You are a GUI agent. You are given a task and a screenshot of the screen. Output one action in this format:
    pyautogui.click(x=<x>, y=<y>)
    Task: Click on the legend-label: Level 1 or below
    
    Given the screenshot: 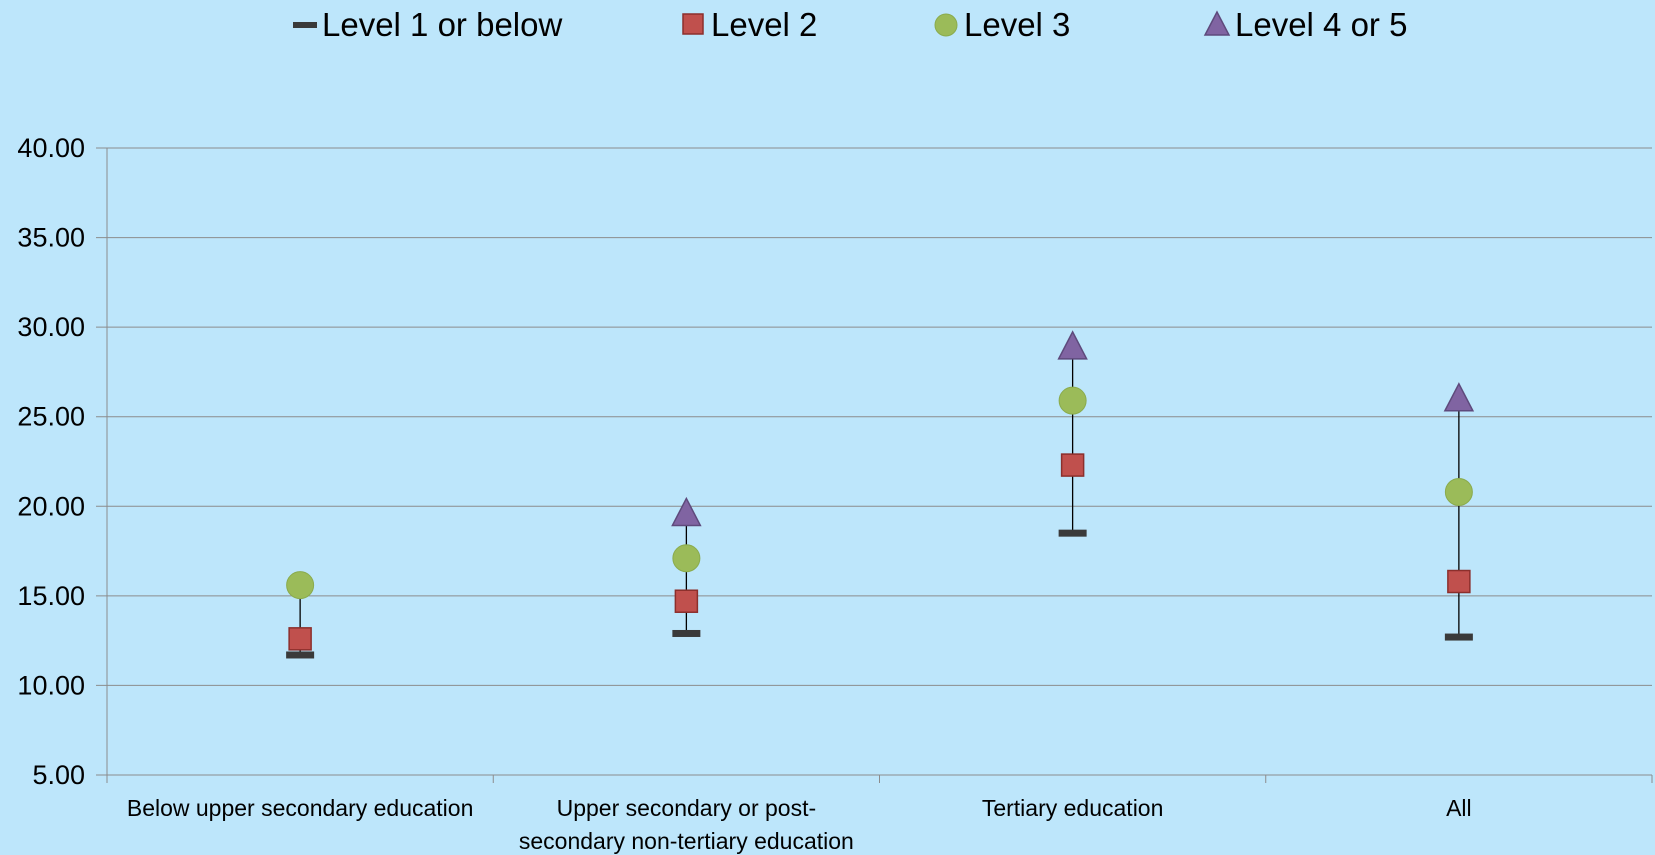 What is the action you would take?
    pyautogui.click(x=442, y=24)
    